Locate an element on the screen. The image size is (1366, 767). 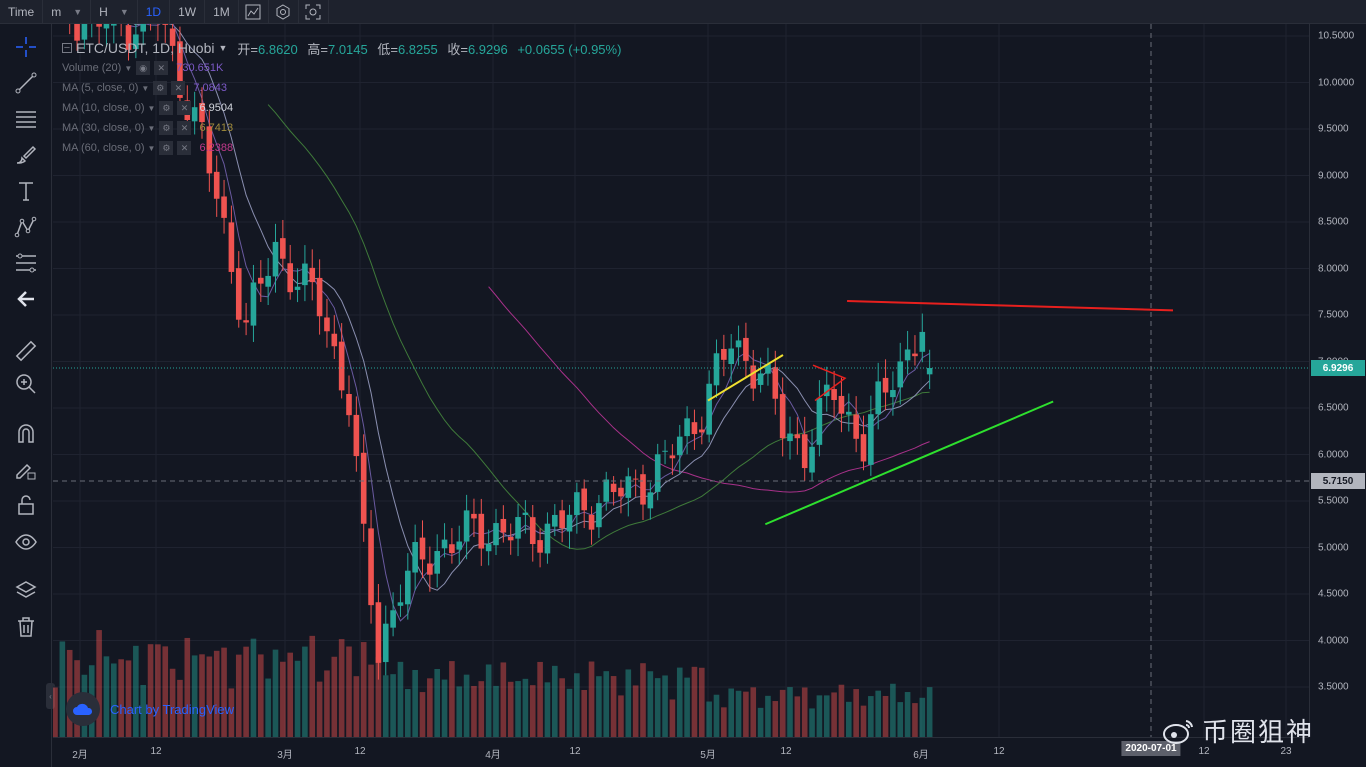
time-menu: Time is located at coordinates (22, 12).